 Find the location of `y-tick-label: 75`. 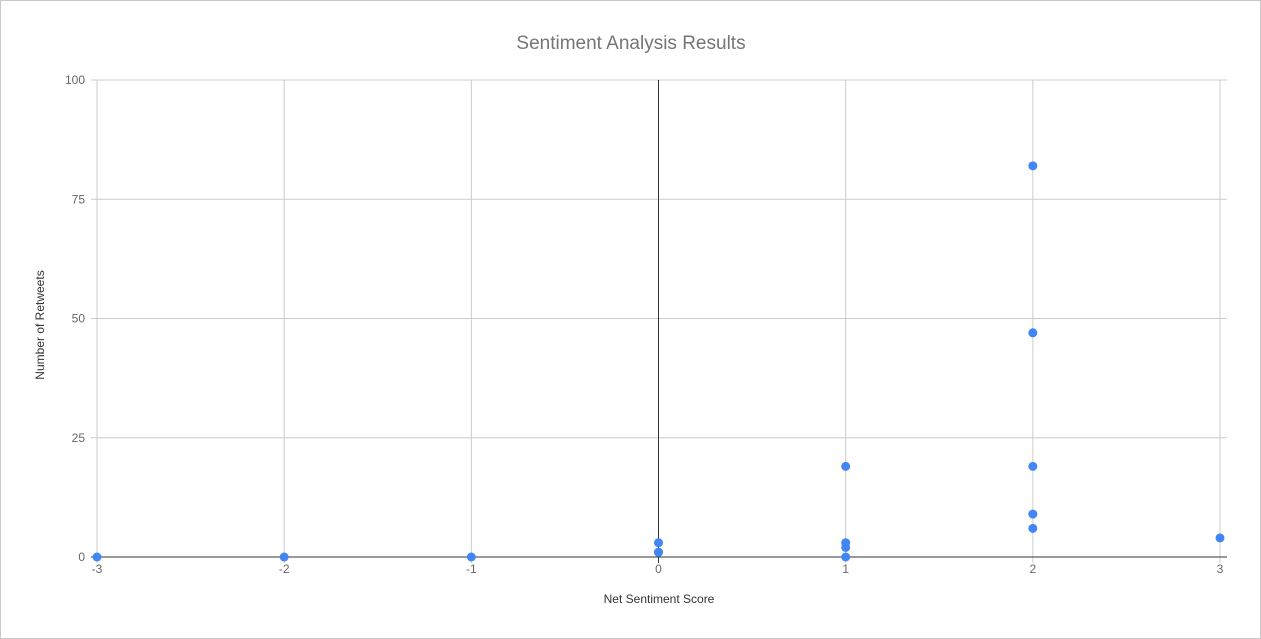

y-tick-label: 75 is located at coordinates (79, 199).